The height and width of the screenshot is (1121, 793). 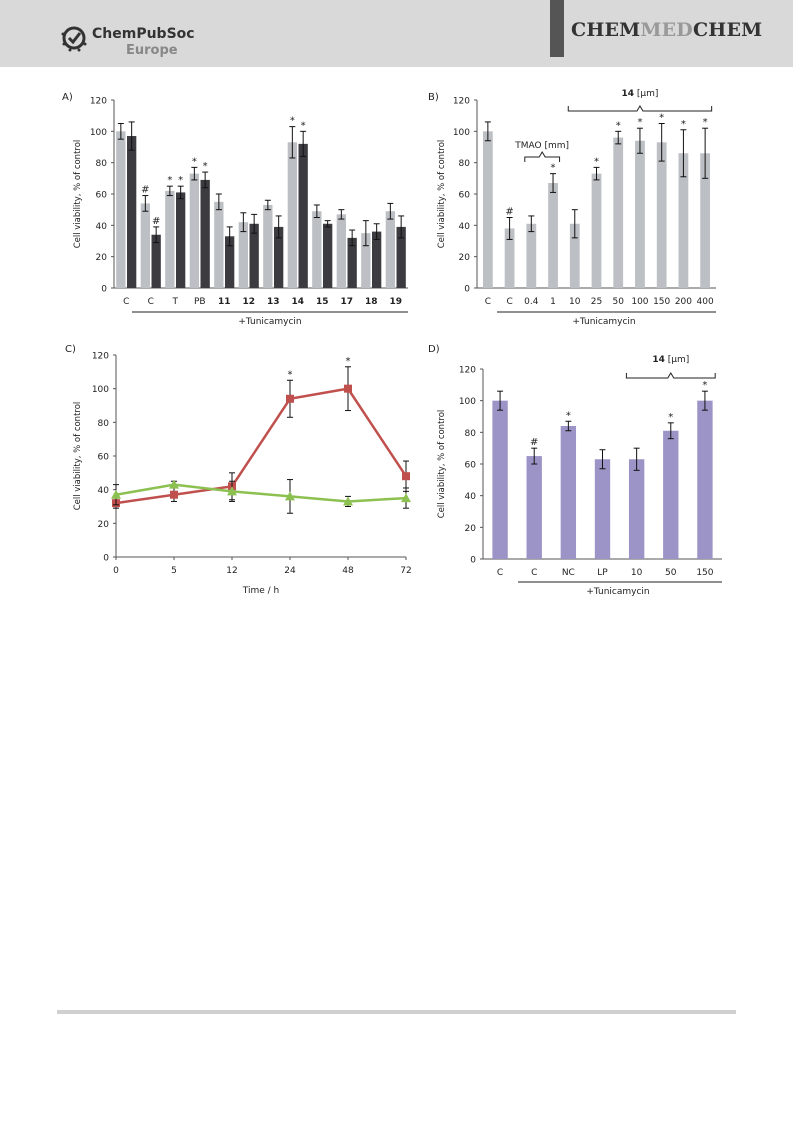 What do you see at coordinates (104, 458) in the screenshot?
I see `chart-c-y-tick-label: 60` at bounding box center [104, 458].